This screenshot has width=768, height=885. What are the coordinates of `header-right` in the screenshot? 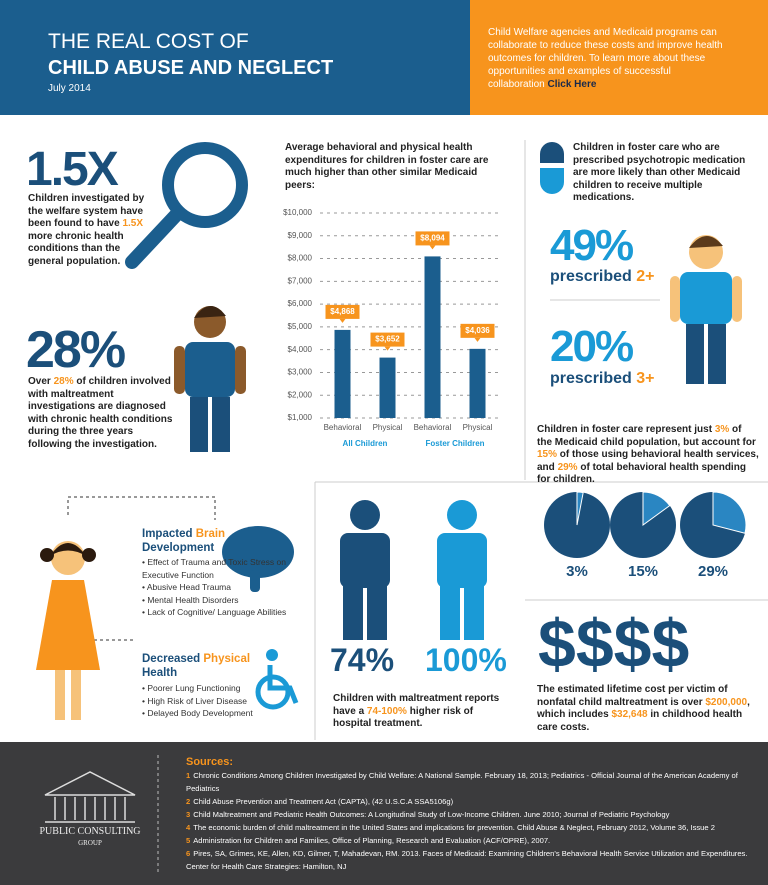 It's located at (619, 57).